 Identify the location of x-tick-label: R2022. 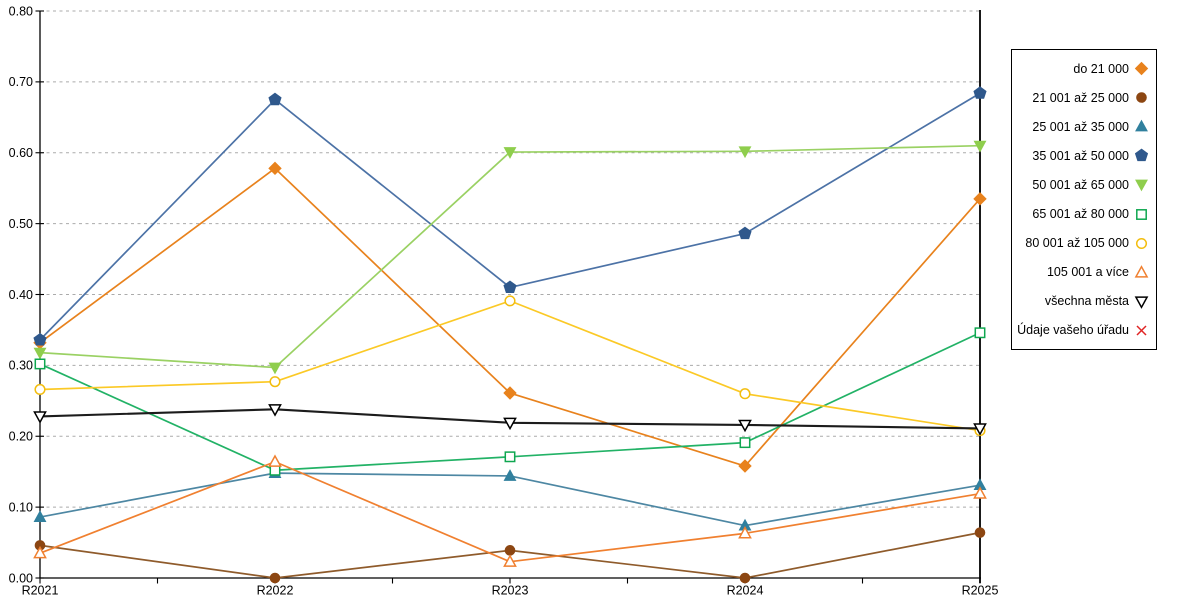
(275, 591).